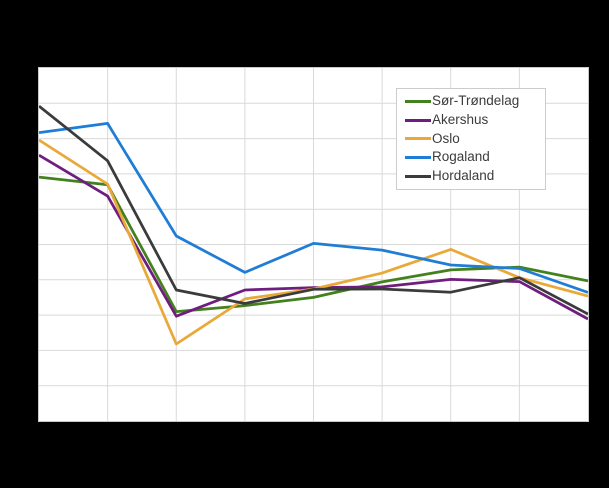 The image size is (609, 488). What do you see at coordinates (418, 139) in the screenshot?
I see `legend-line-swatch-oslo` at bounding box center [418, 139].